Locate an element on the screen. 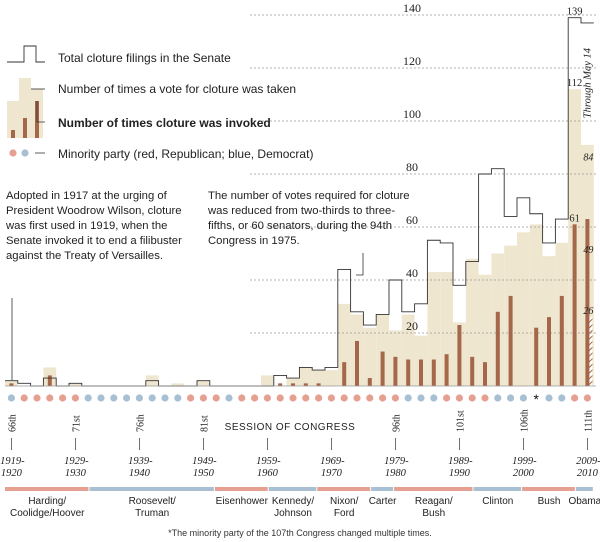 This screenshot has height=542, width=600. congress-years: 1969- is located at coordinates (332, 461).